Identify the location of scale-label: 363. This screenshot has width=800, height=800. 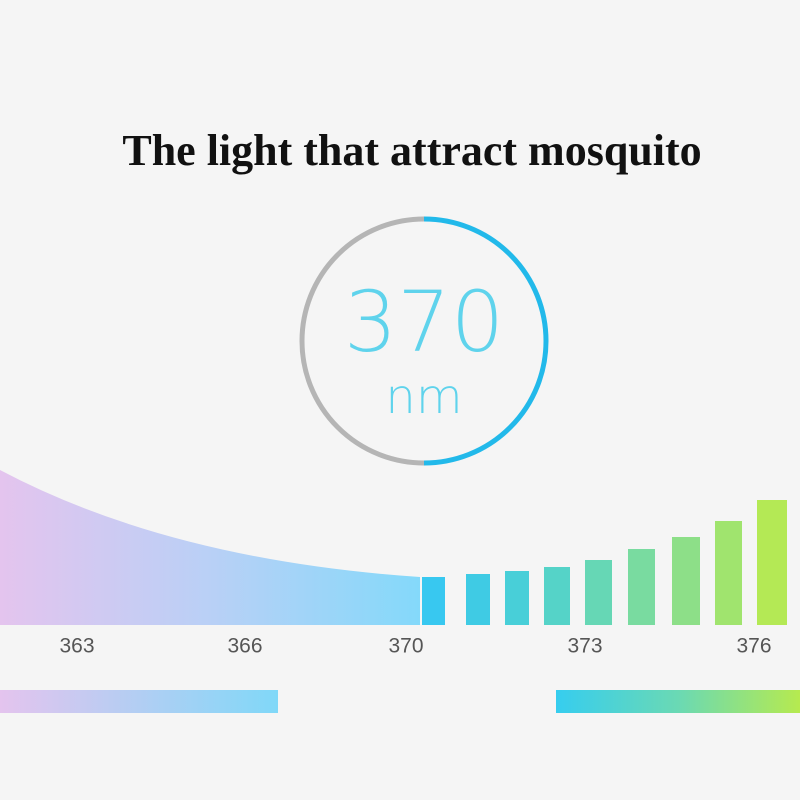
(76, 646).